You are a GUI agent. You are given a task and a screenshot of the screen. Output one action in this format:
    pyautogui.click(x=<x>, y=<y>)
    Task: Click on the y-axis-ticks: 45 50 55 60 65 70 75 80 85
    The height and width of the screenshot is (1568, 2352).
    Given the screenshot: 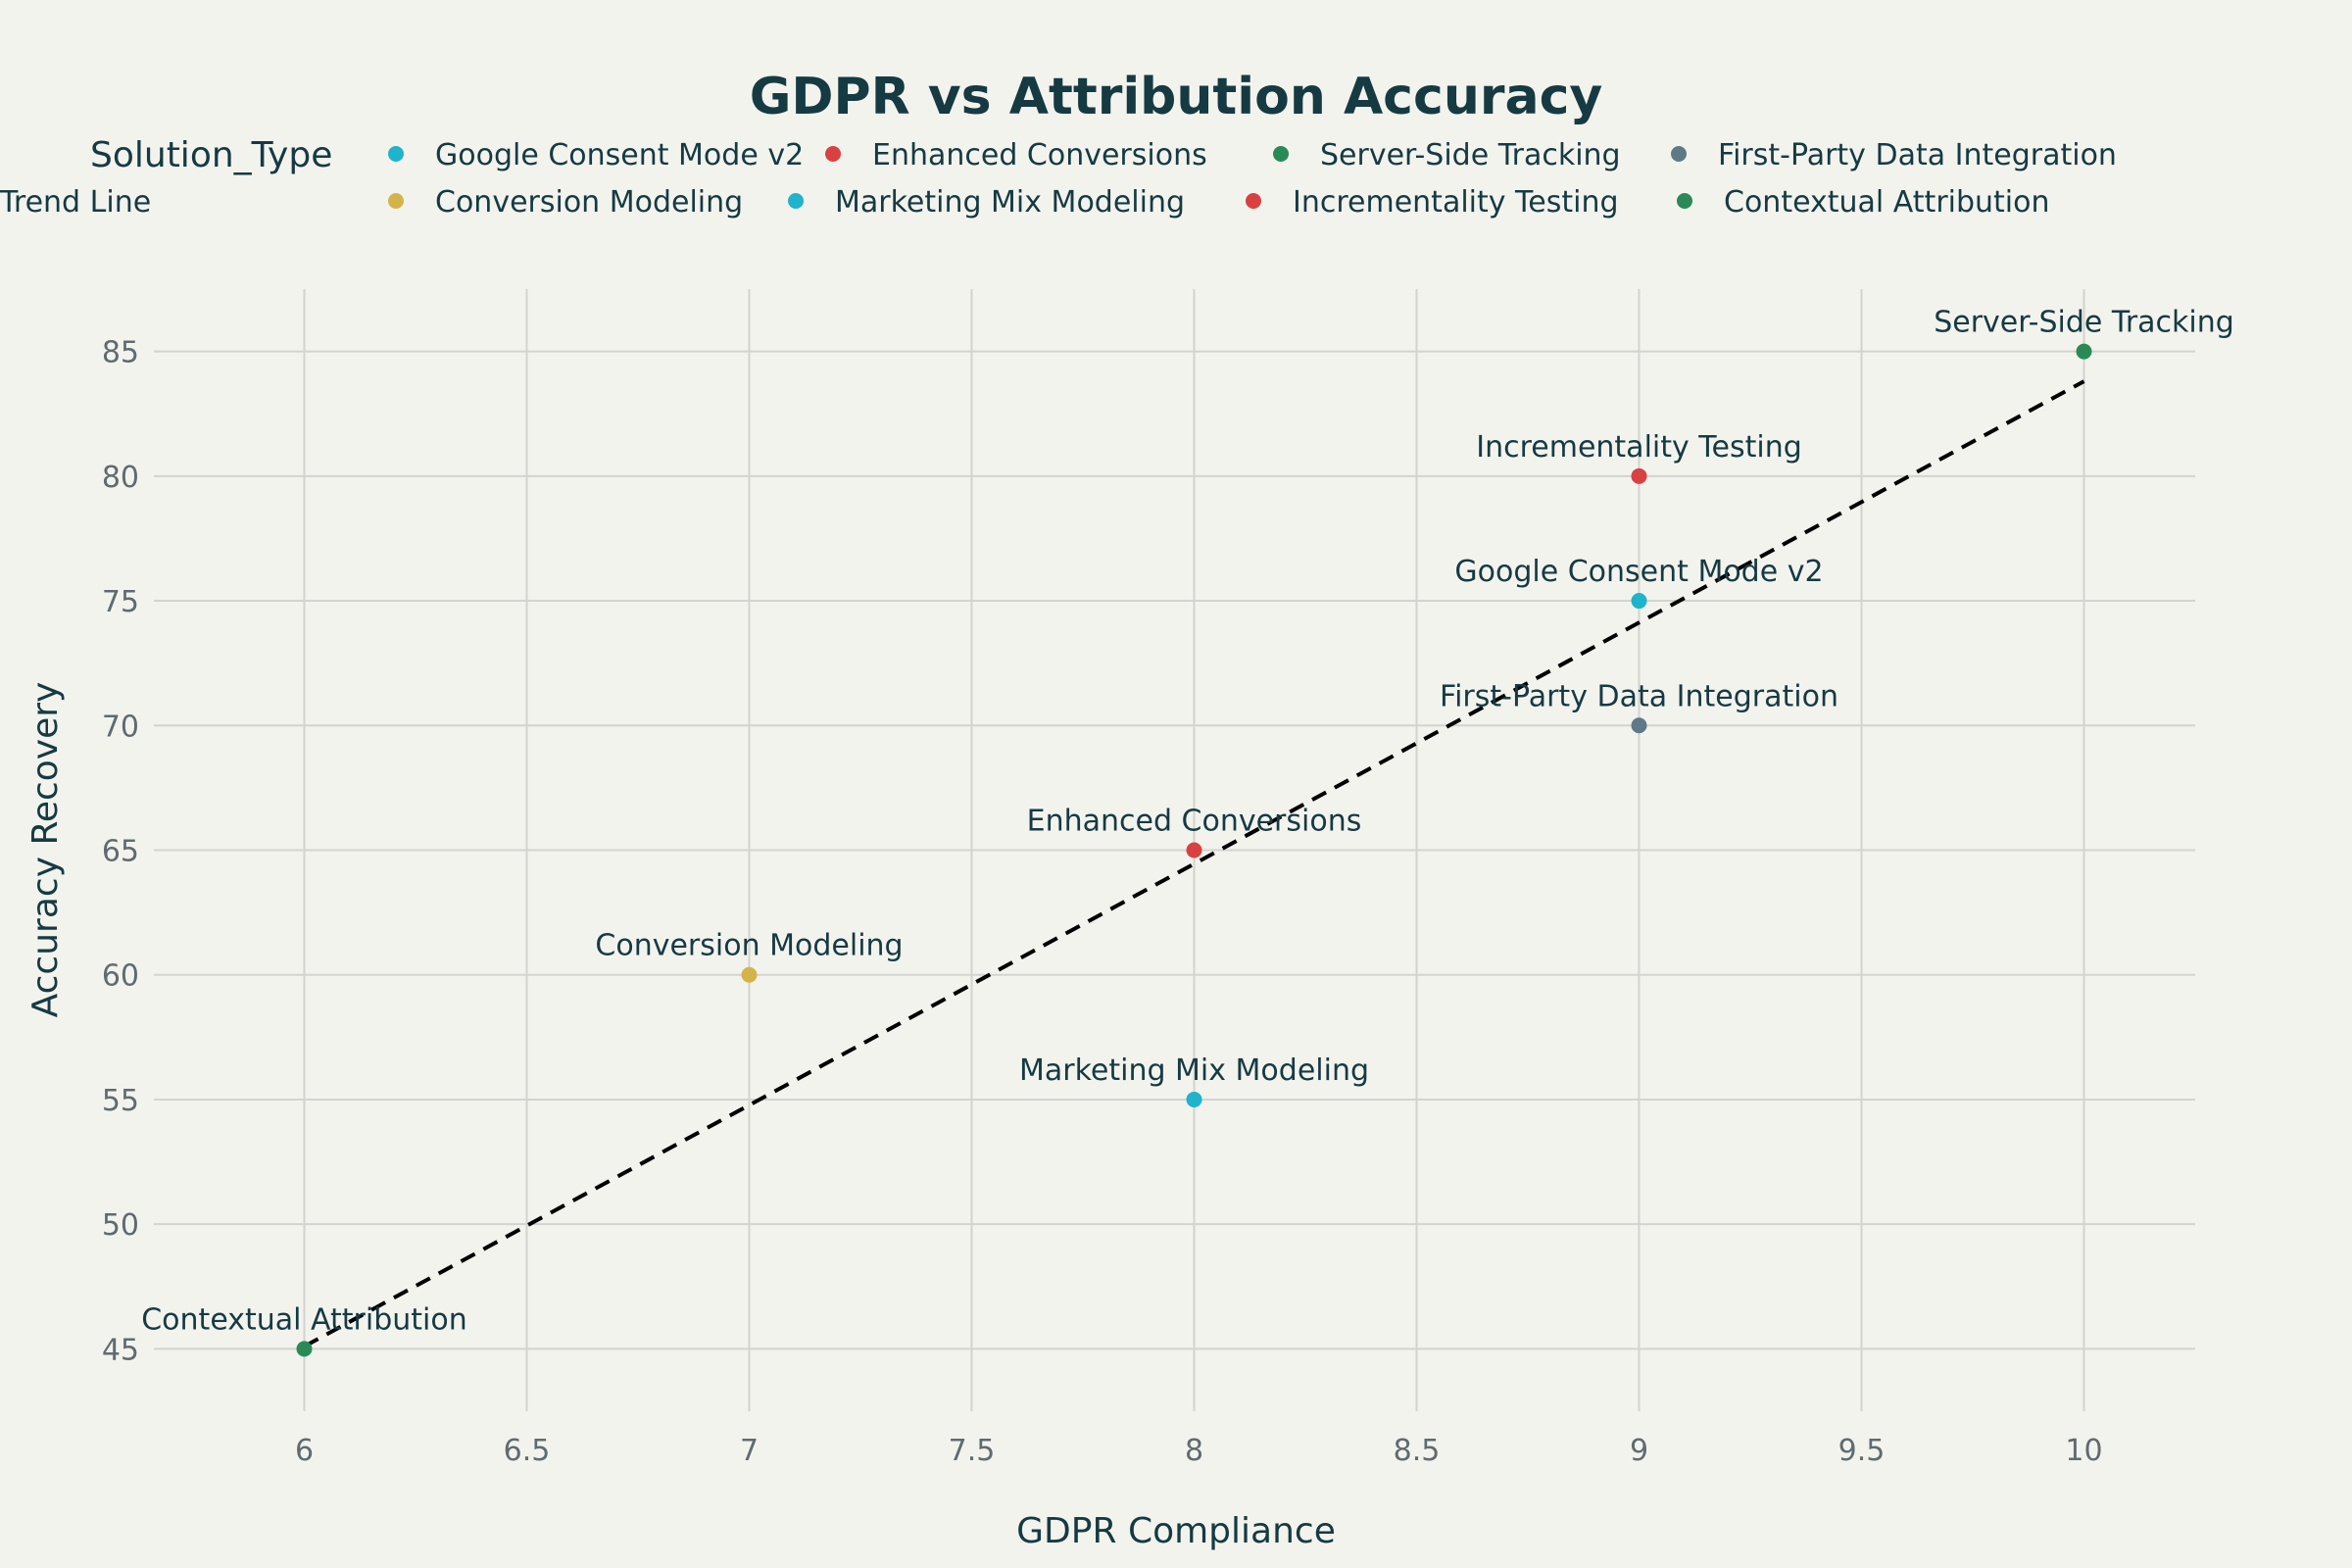 What is the action you would take?
    pyautogui.click(x=120, y=852)
    